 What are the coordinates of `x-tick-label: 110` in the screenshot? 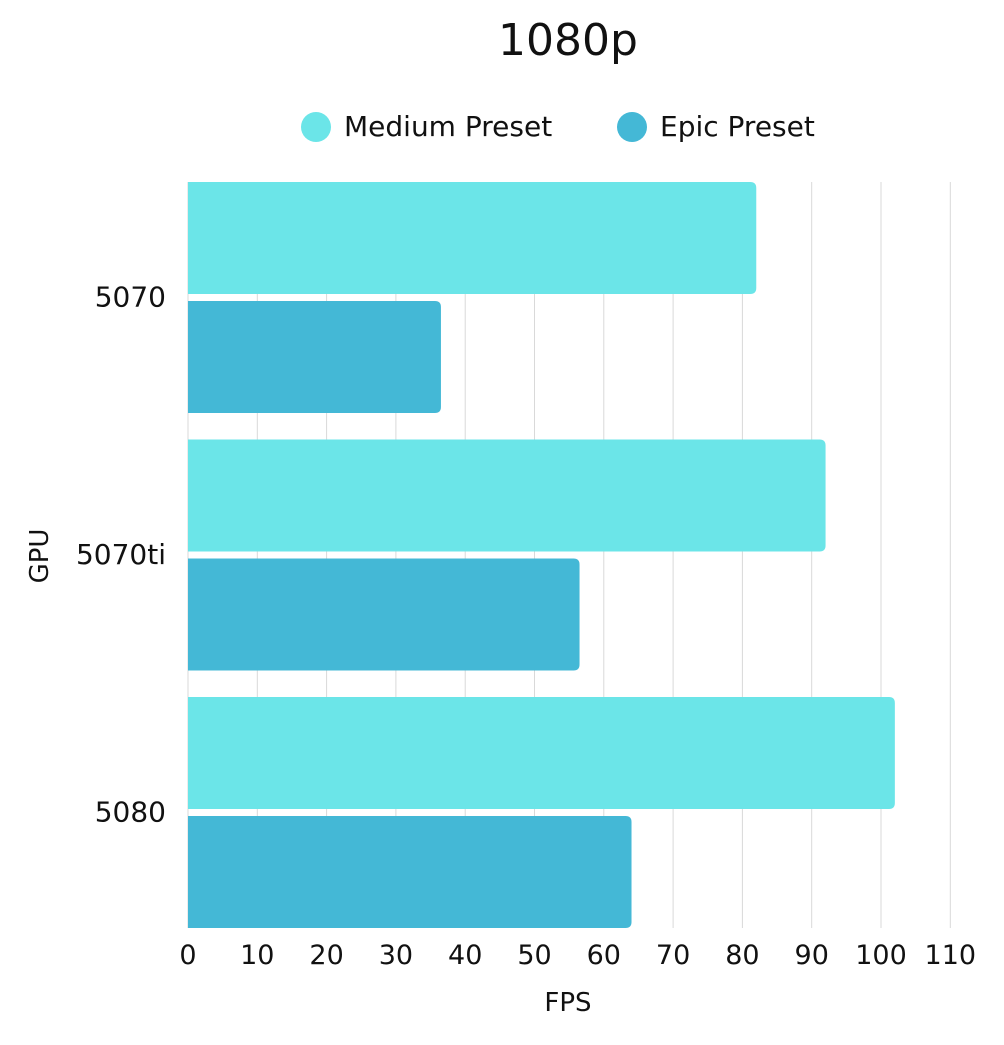 It's located at (951, 955).